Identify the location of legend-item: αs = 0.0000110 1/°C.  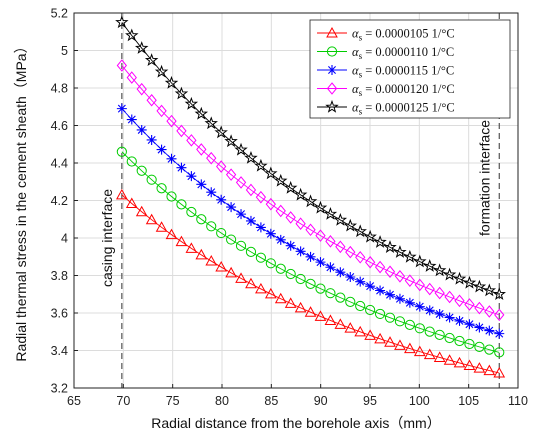
(385, 53).